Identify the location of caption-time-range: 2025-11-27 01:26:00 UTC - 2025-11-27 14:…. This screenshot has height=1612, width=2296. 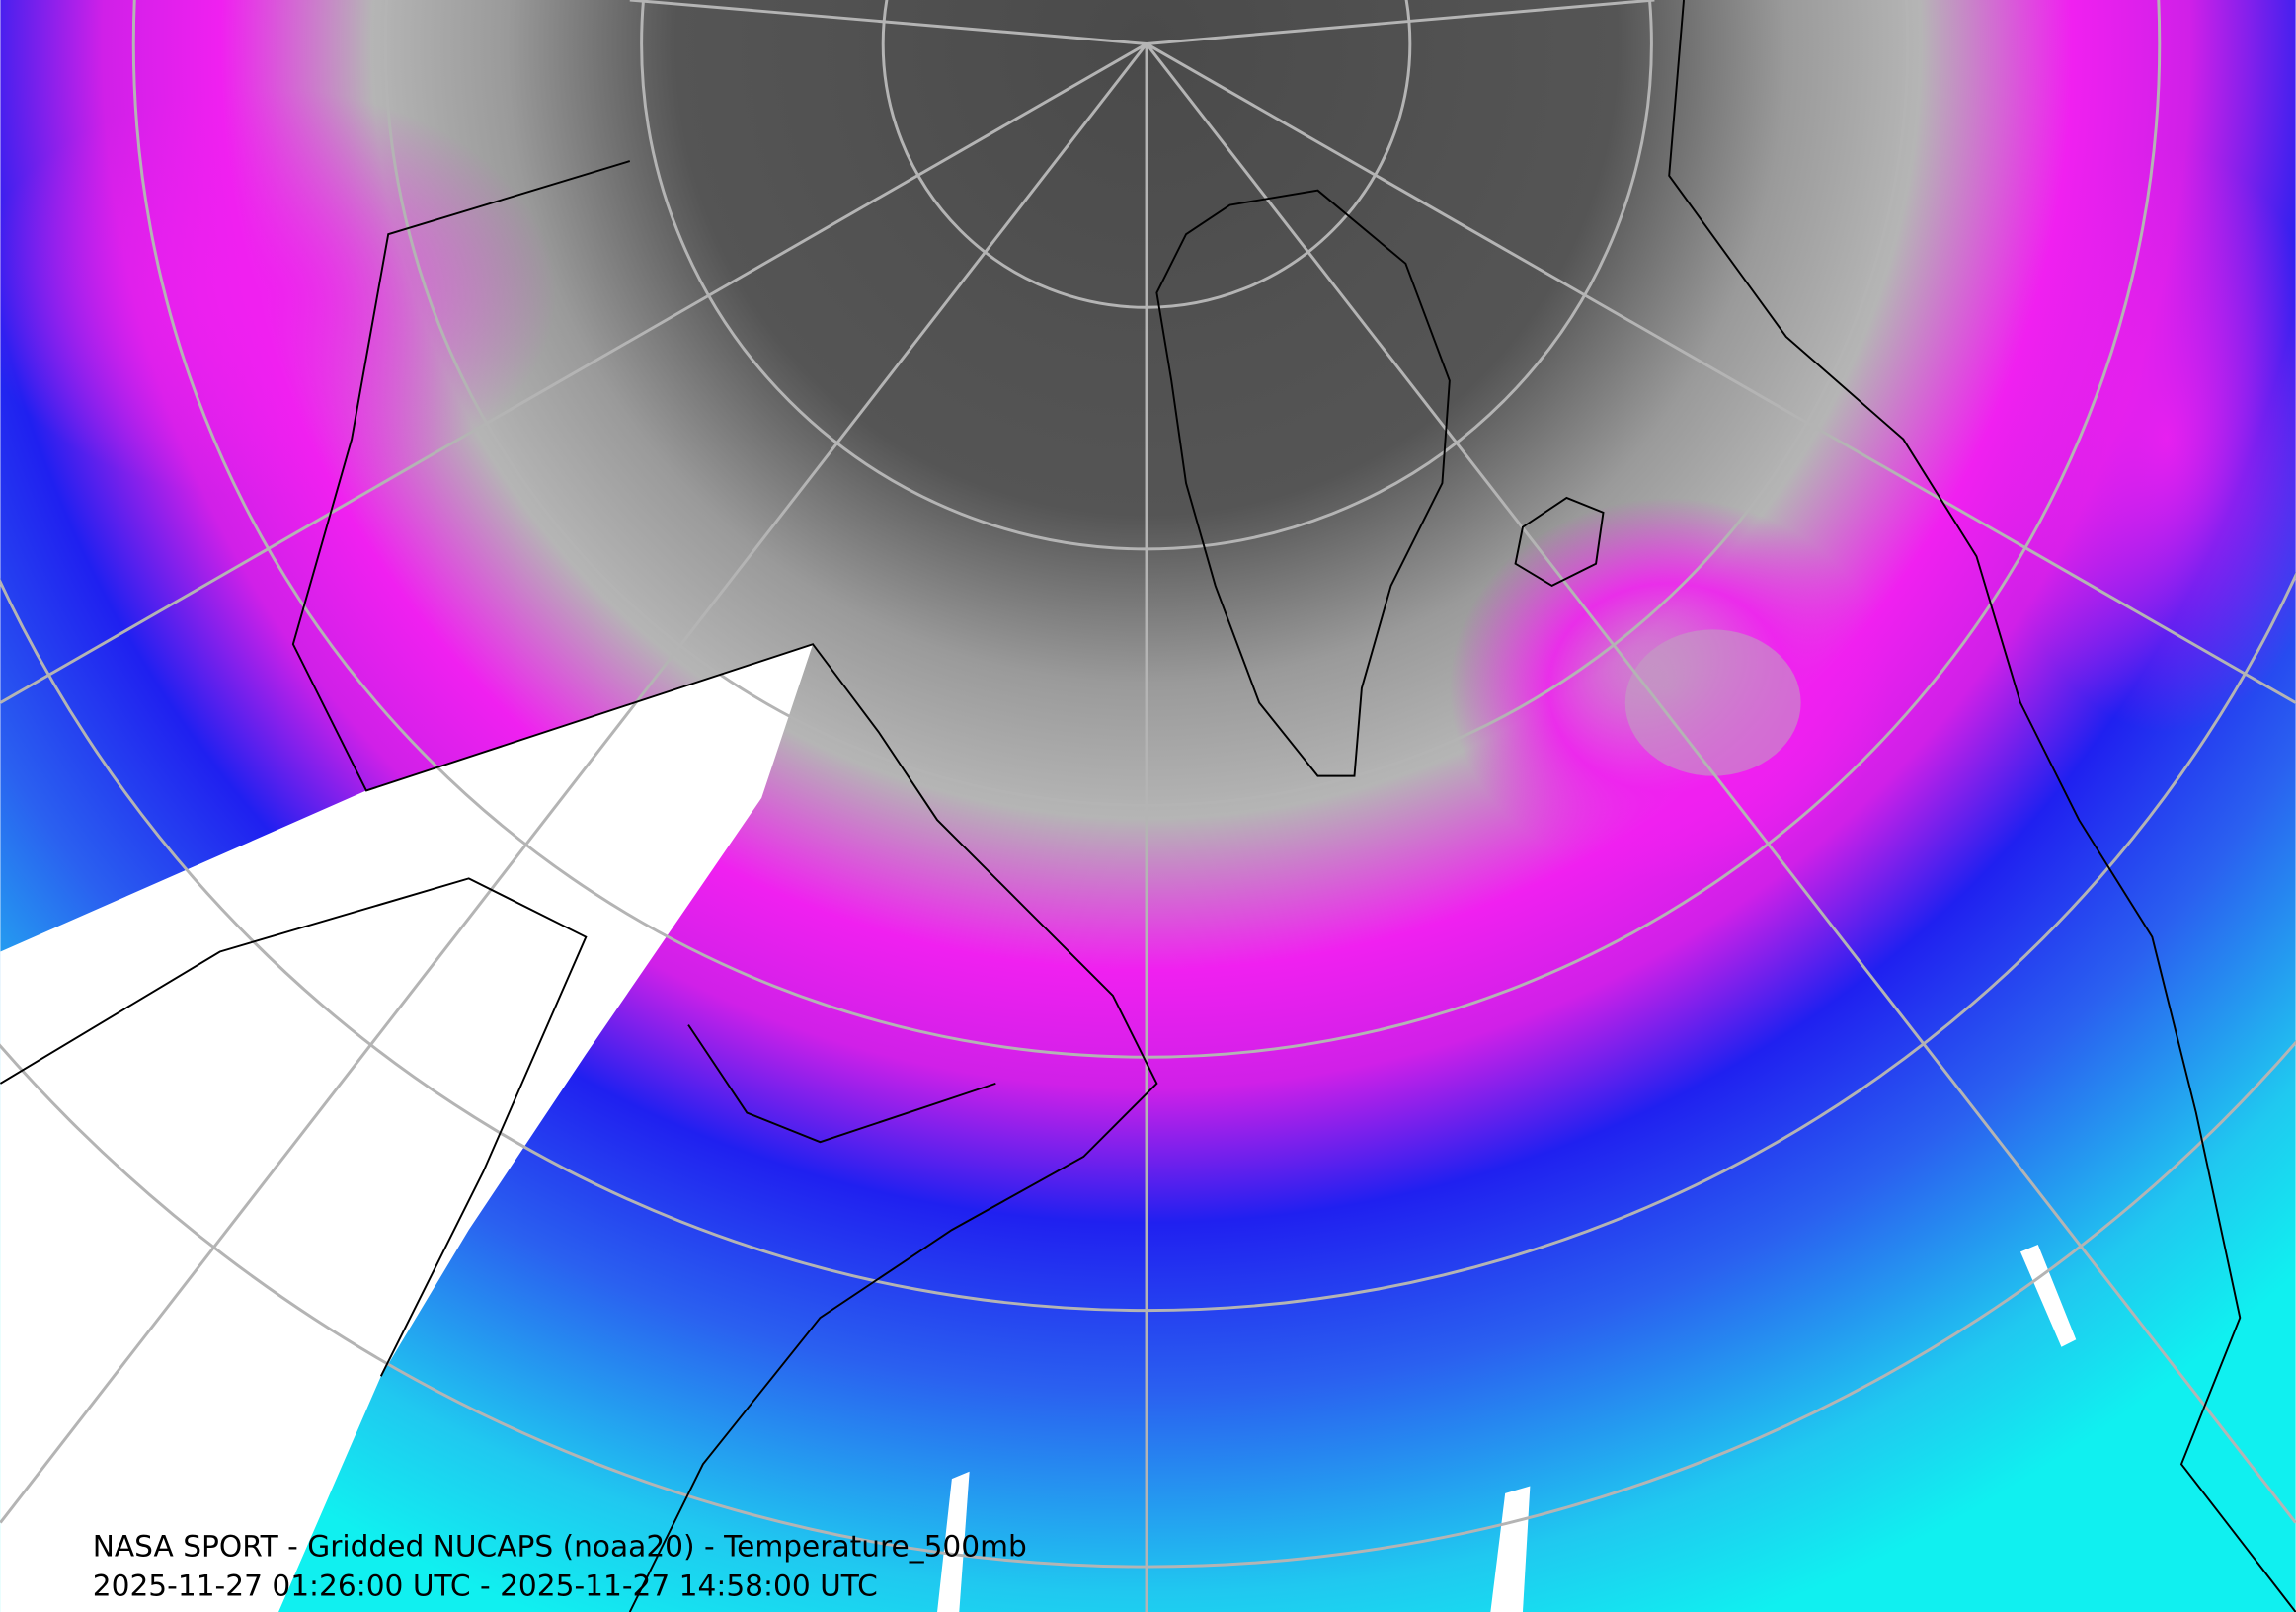
(486, 1586).